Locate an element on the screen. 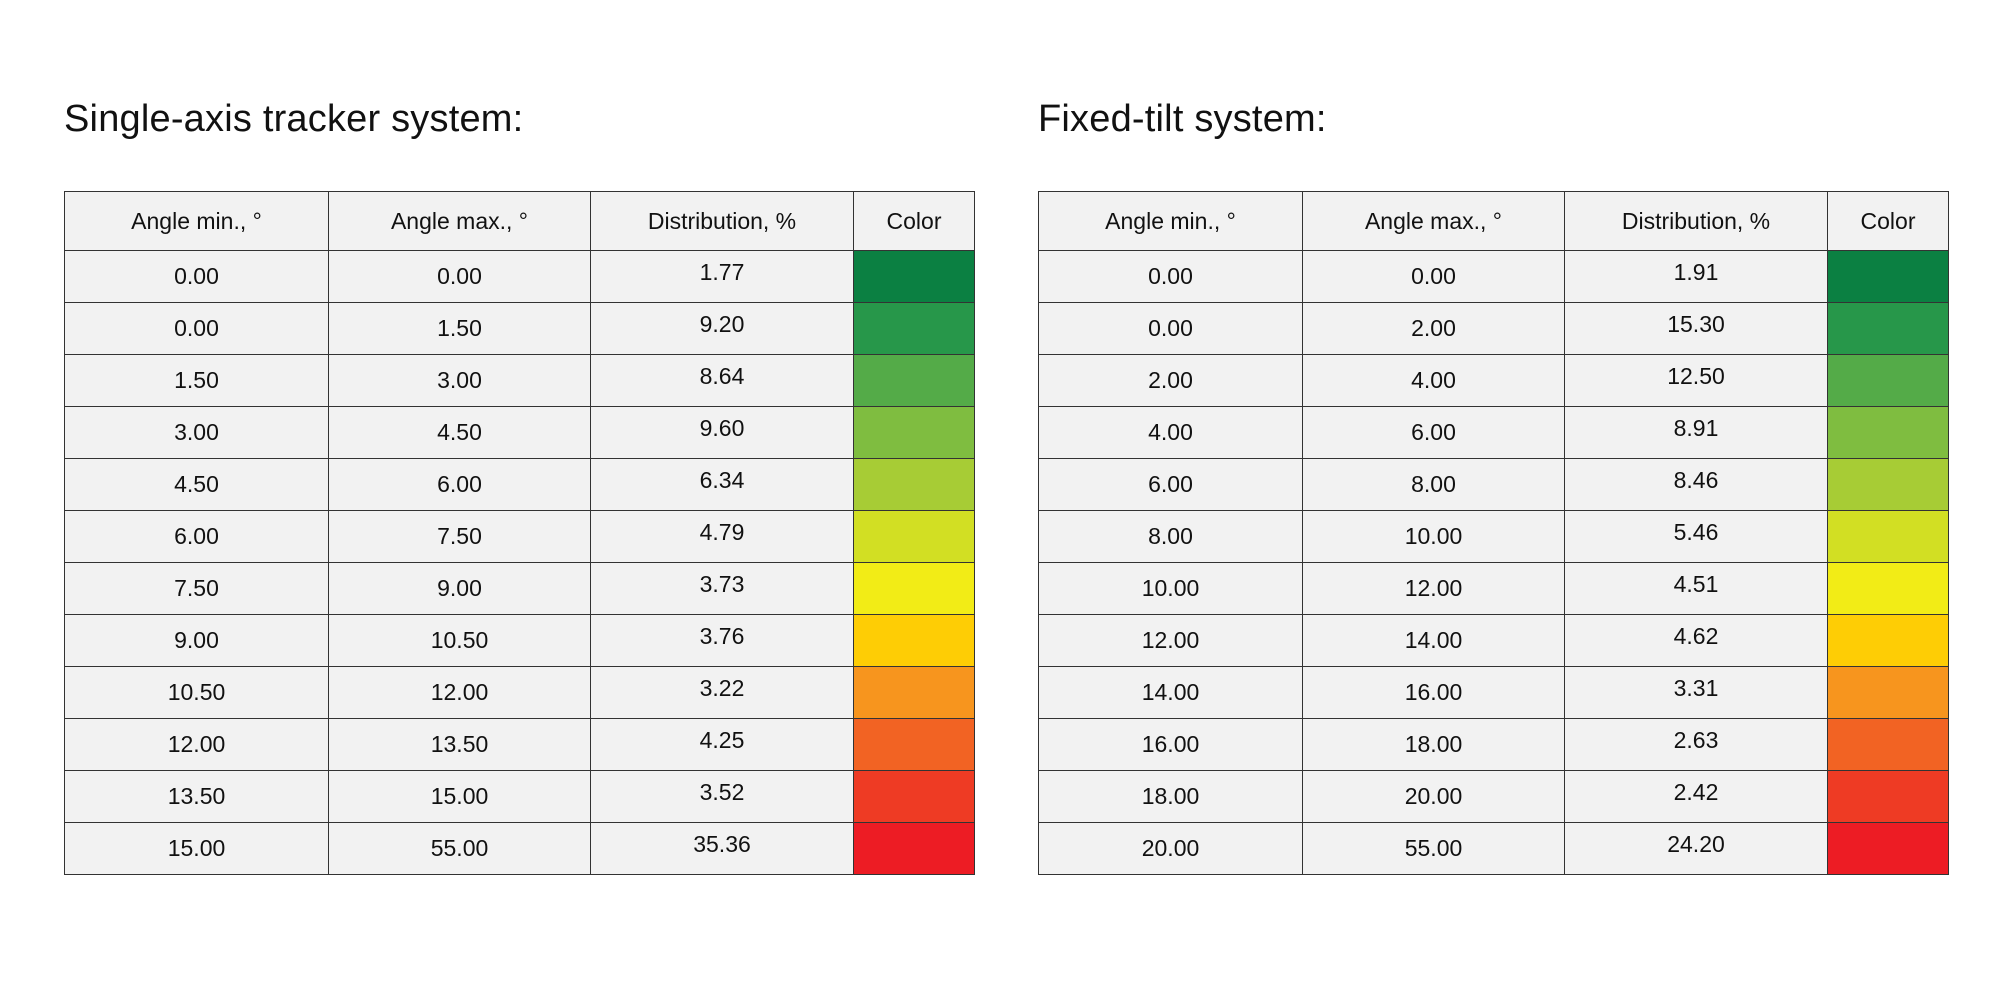  angle-min-cell: 3.00 is located at coordinates (196, 432).